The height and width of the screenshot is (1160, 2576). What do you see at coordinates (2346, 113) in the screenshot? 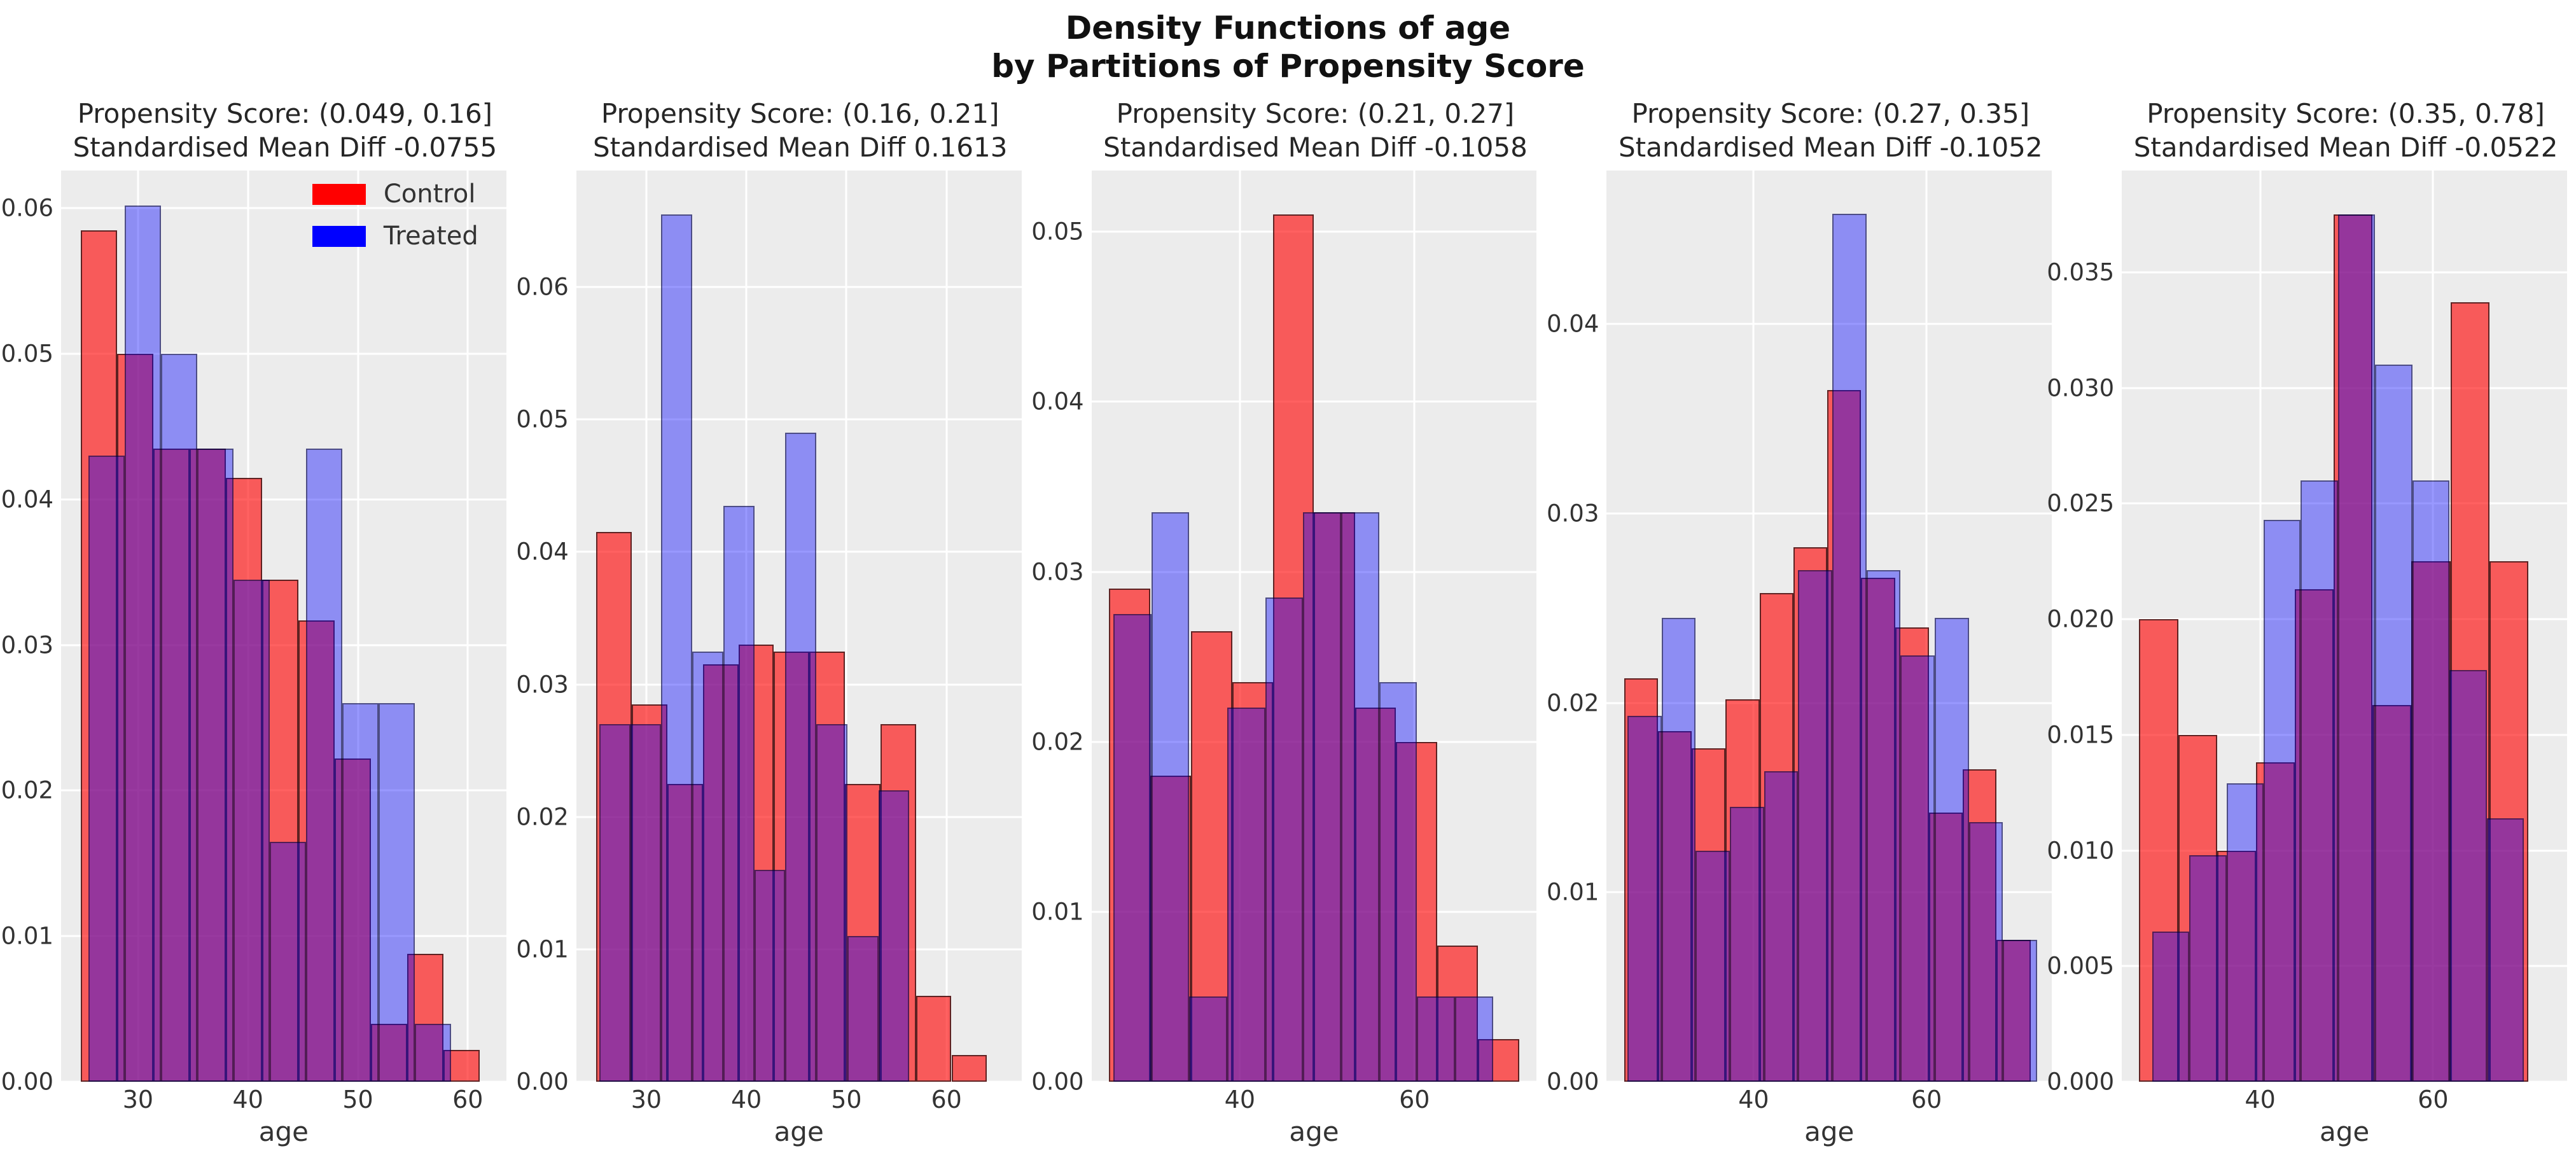
I see `subplot-5-title-line1: Propensity Score: (0.35, 0.78]` at bounding box center [2346, 113].